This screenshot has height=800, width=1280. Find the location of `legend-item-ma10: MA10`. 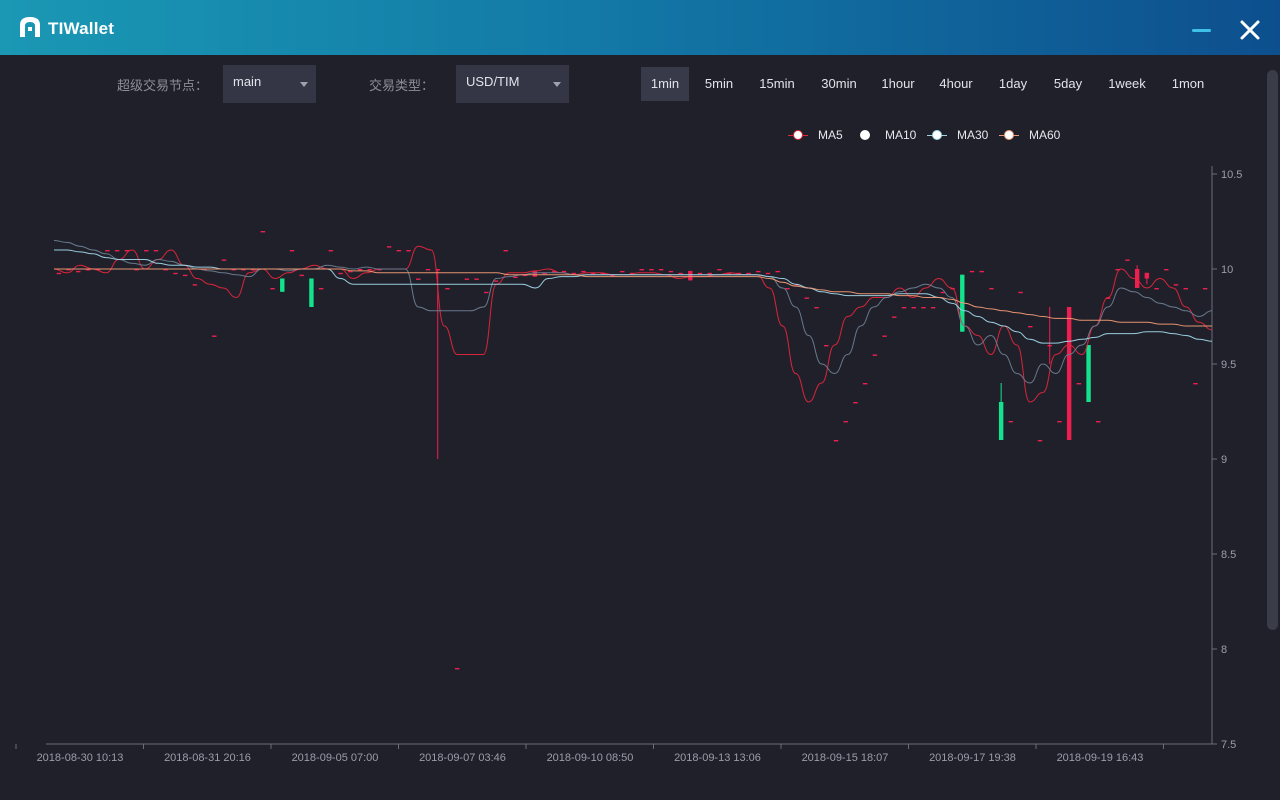

legend-item-ma10: MA10 is located at coordinates (885, 136).